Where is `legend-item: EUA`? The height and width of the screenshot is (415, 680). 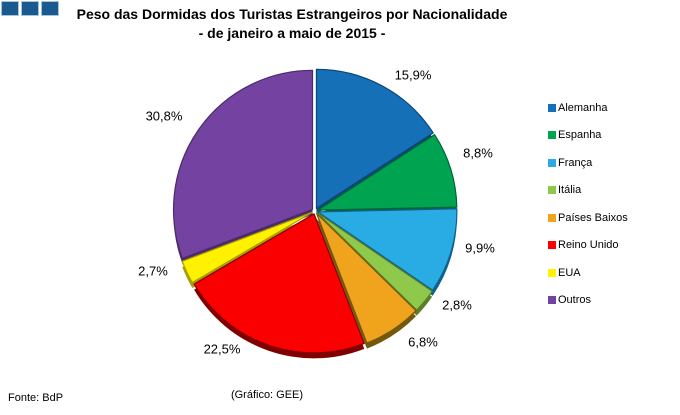 legend-item: EUA is located at coordinates (588, 273).